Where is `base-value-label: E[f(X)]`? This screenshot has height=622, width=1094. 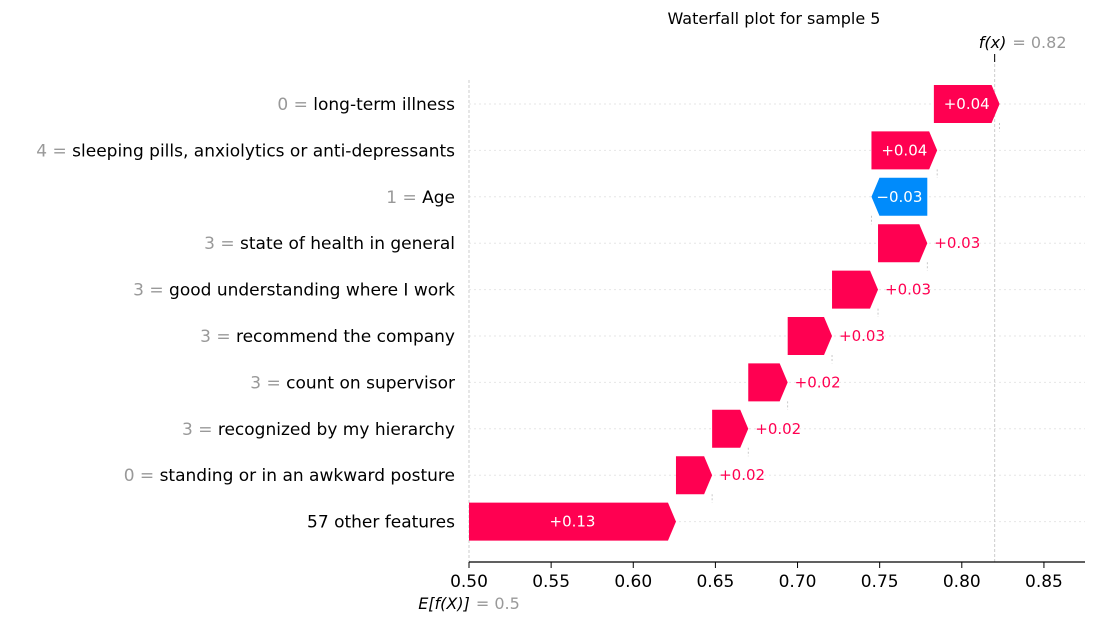
base-value-label: E[f(X)] is located at coordinates (444, 603).